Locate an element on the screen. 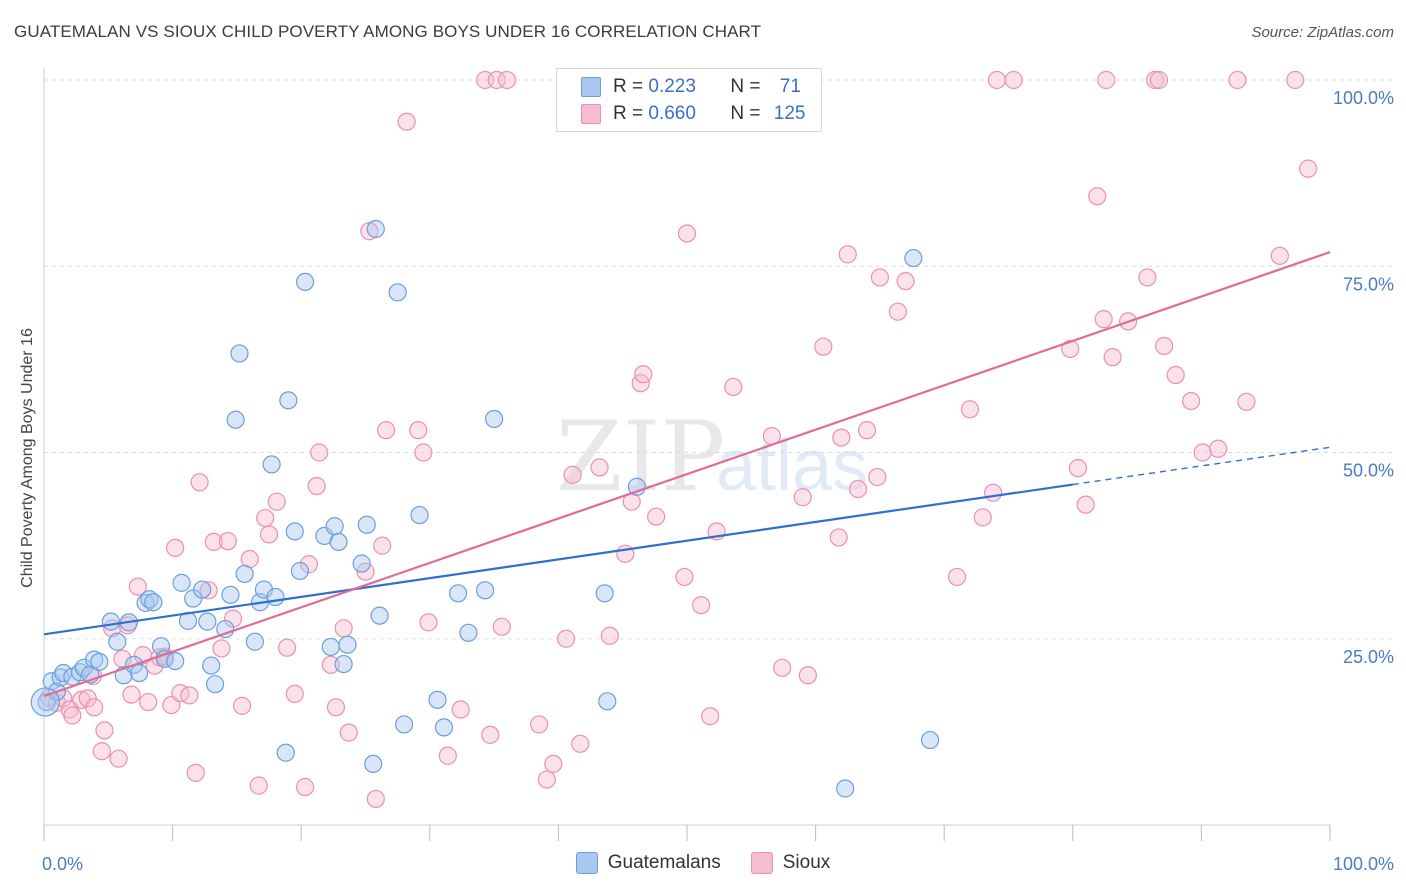  y-tick-label: 50.0% is located at coordinates (1368, 471).